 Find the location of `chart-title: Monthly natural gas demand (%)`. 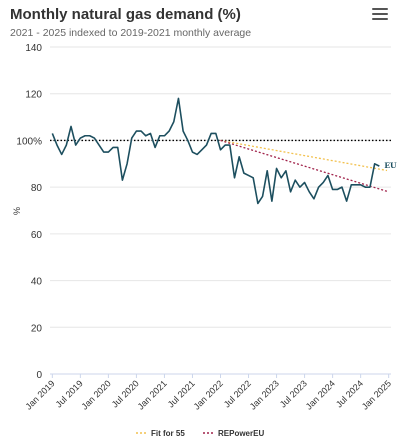

chart-title: Monthly natural gas demand (%) is located at coordinates (125, 14).